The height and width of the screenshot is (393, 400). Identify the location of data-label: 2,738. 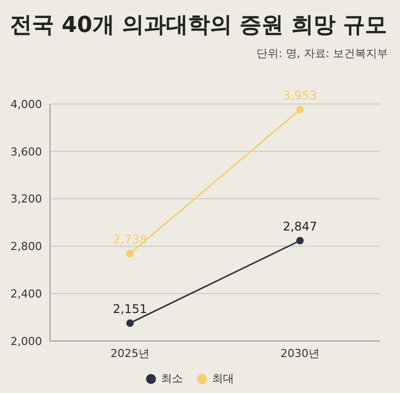
(130, 239).